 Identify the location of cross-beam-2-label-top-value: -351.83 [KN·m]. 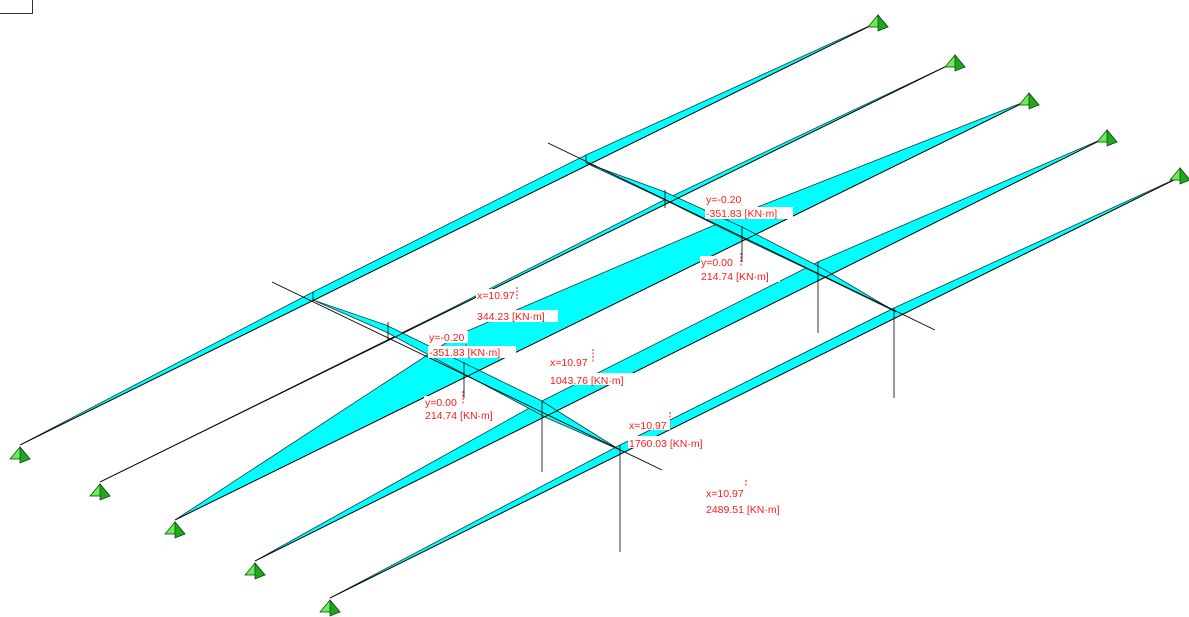
(741, 214).